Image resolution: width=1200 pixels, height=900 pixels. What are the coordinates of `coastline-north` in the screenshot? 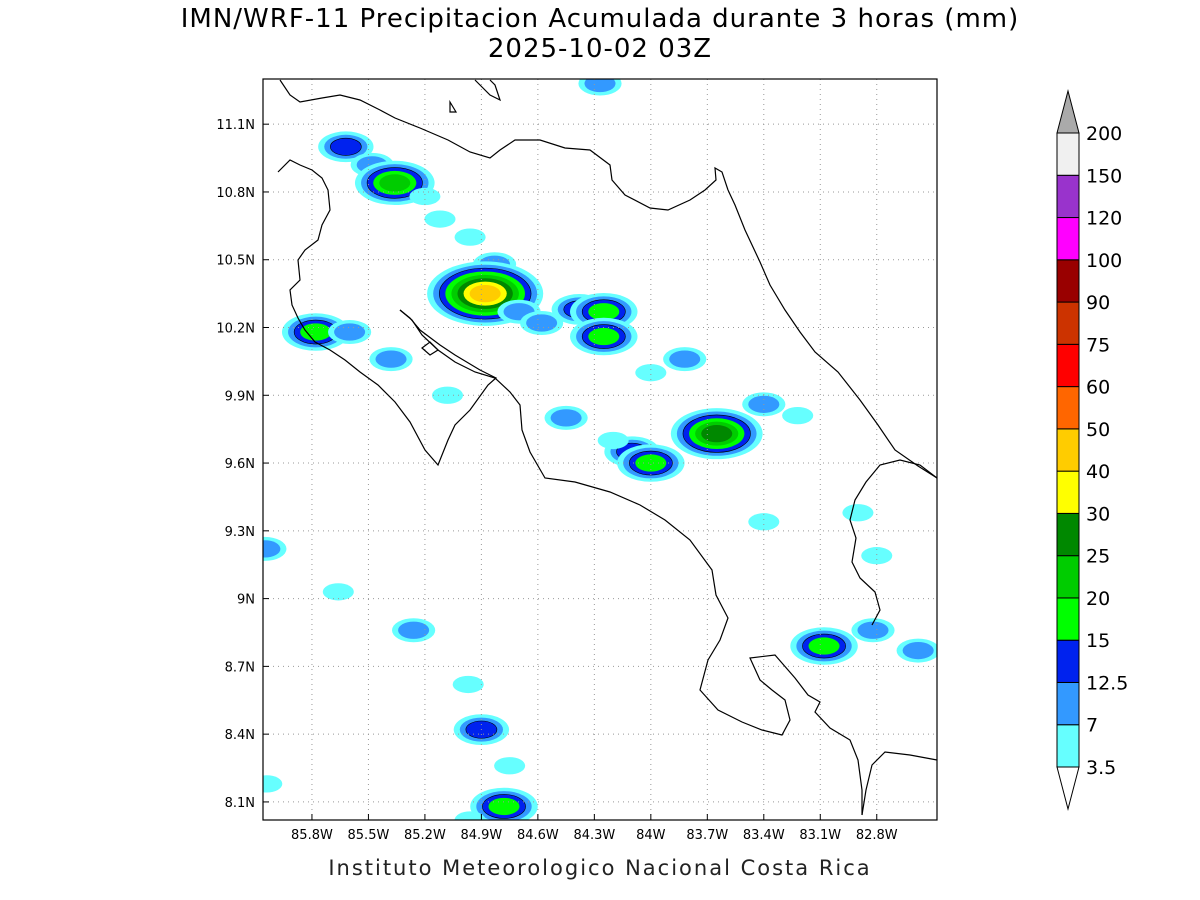 It's located at (504, 145).